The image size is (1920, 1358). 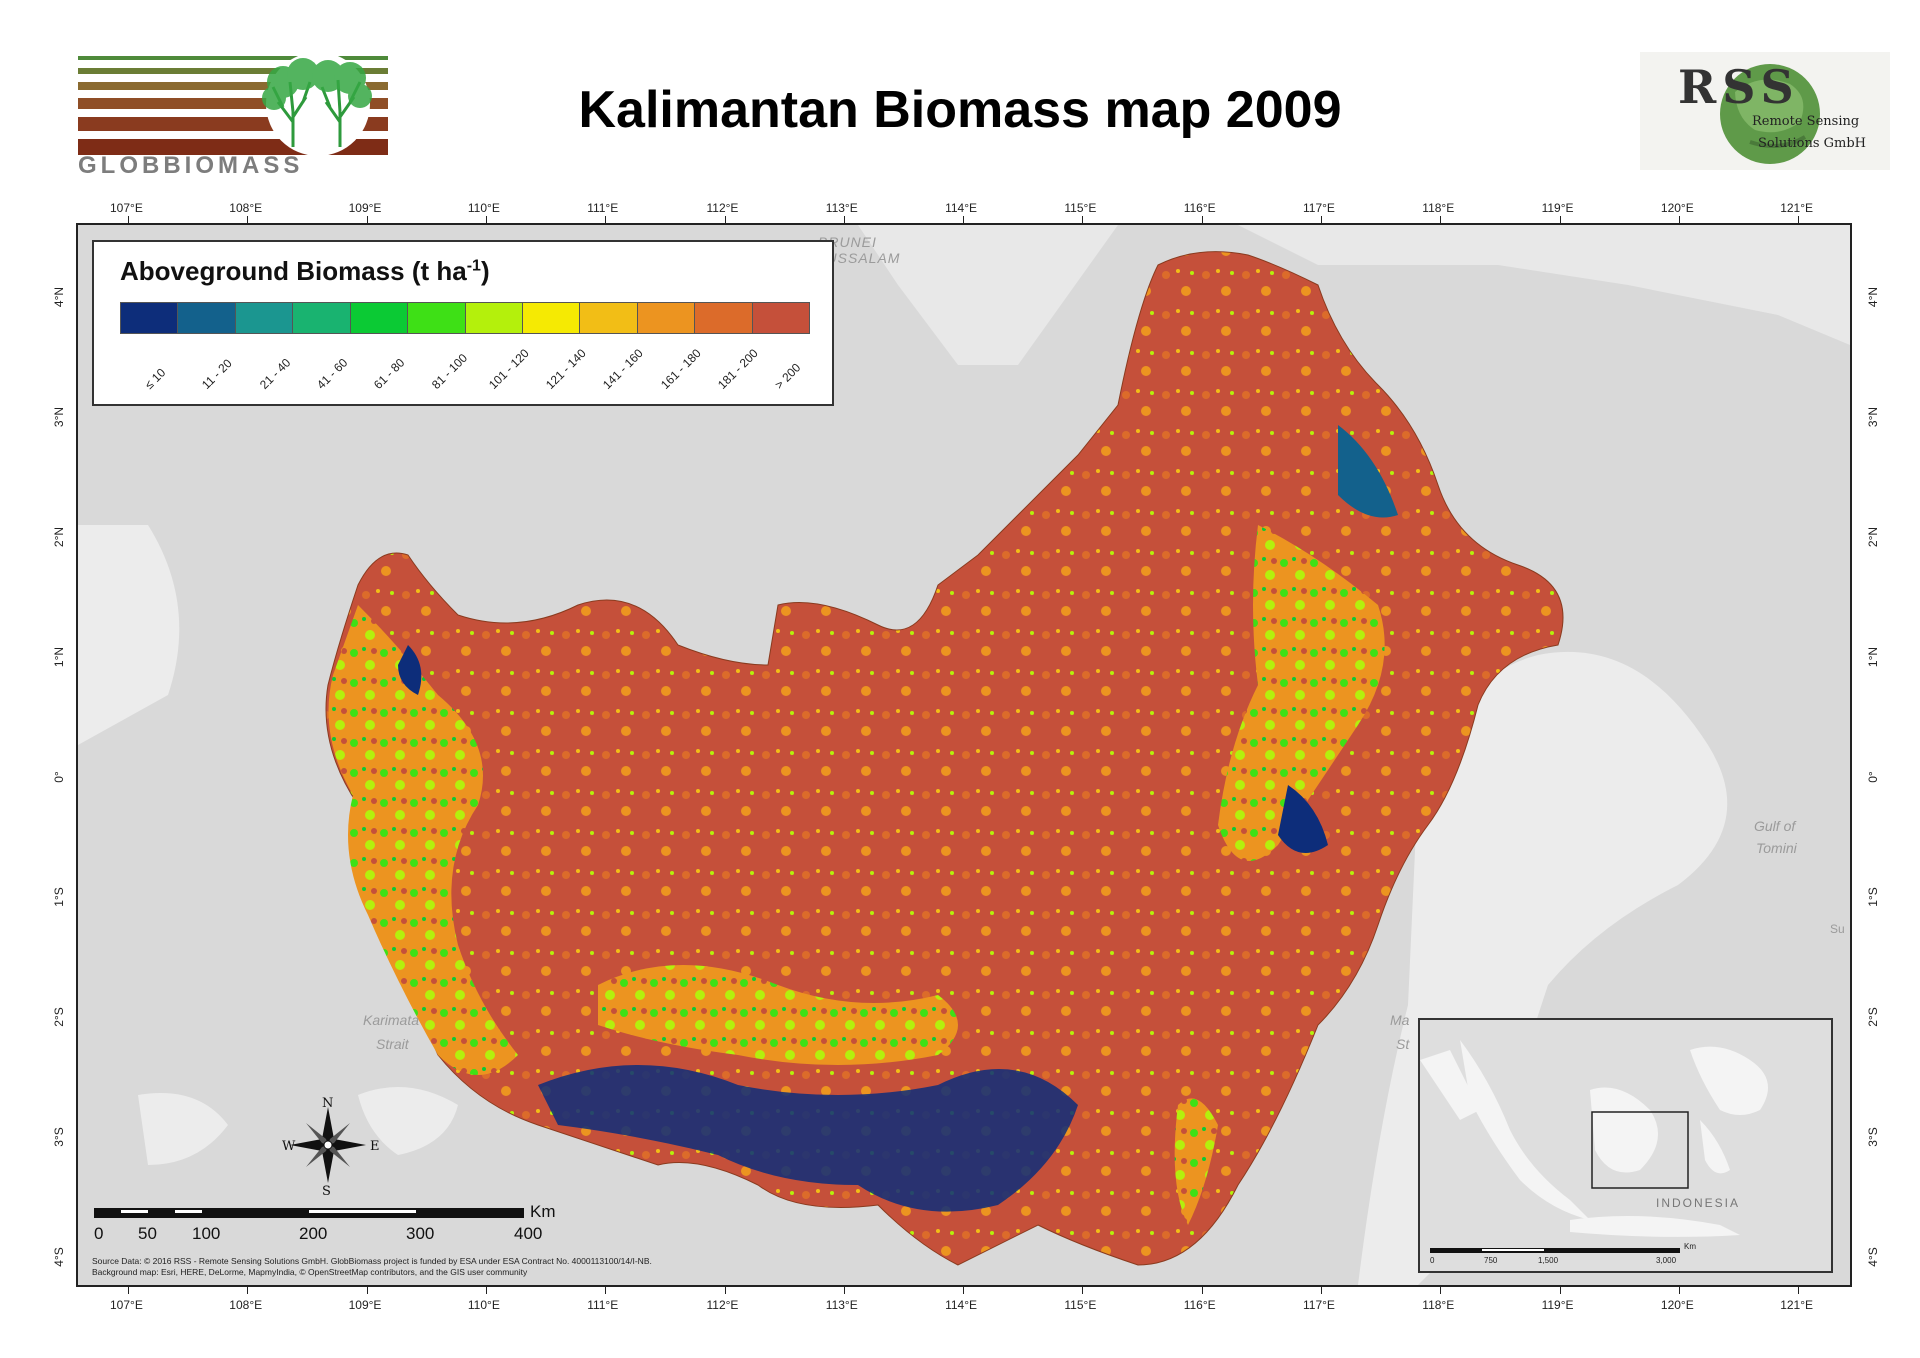 I want to click on rss-logo-subtext-1: Remote Sensing, so click(x=1806, y=121).